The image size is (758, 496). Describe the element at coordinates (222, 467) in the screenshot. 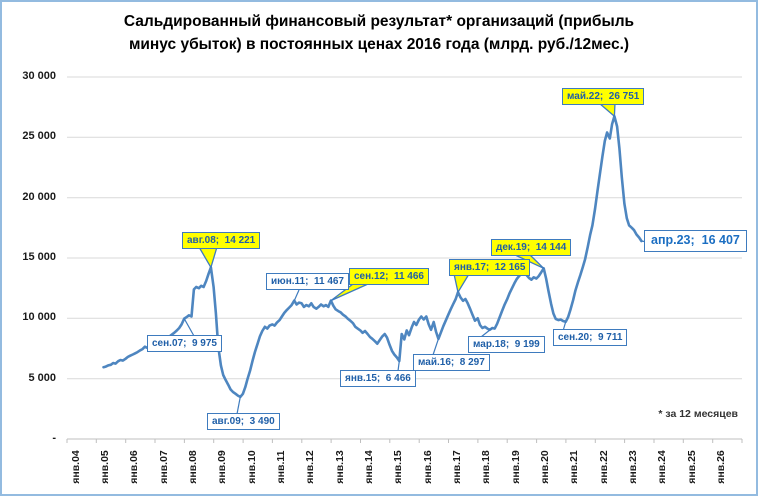

I see `x-axis-label: янв.09` at that location.